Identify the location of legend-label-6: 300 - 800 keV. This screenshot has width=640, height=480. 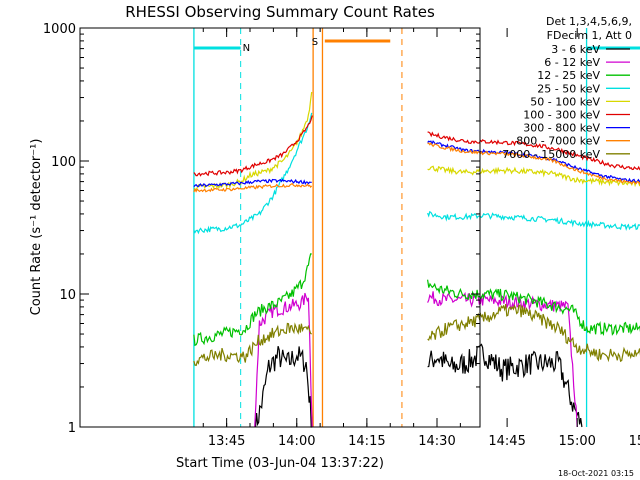
(561, 128).